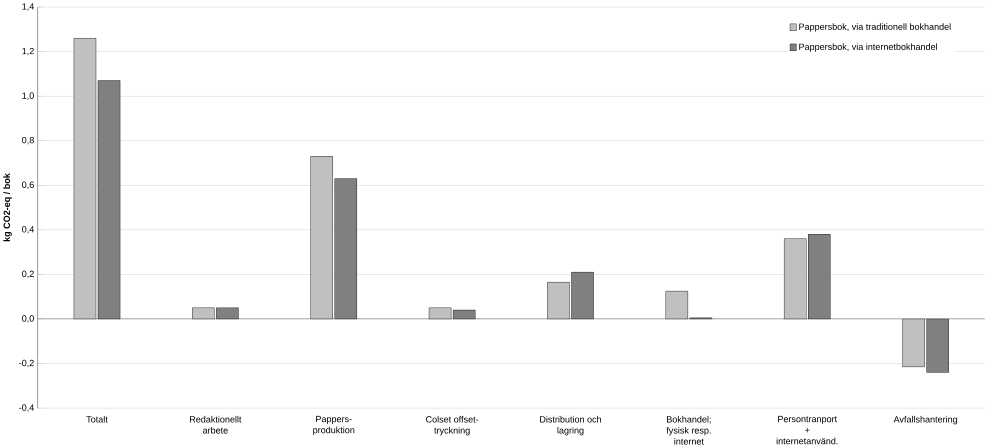 This screenshot has height=448, width=985. I want to click on x-tick-label: Redaktionellt arbete, so click(216, 425).